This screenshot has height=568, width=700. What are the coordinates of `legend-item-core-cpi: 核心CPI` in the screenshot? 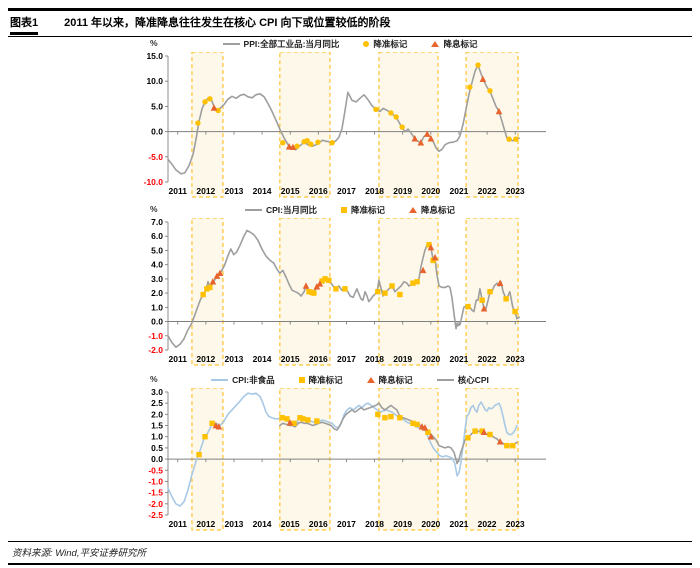 It's located at (462, 380).